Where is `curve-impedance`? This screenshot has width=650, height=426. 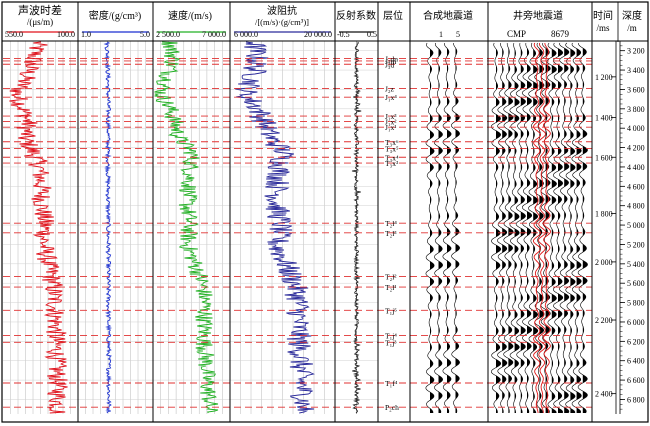 curve-impedance is located at coordinates (275, 227).